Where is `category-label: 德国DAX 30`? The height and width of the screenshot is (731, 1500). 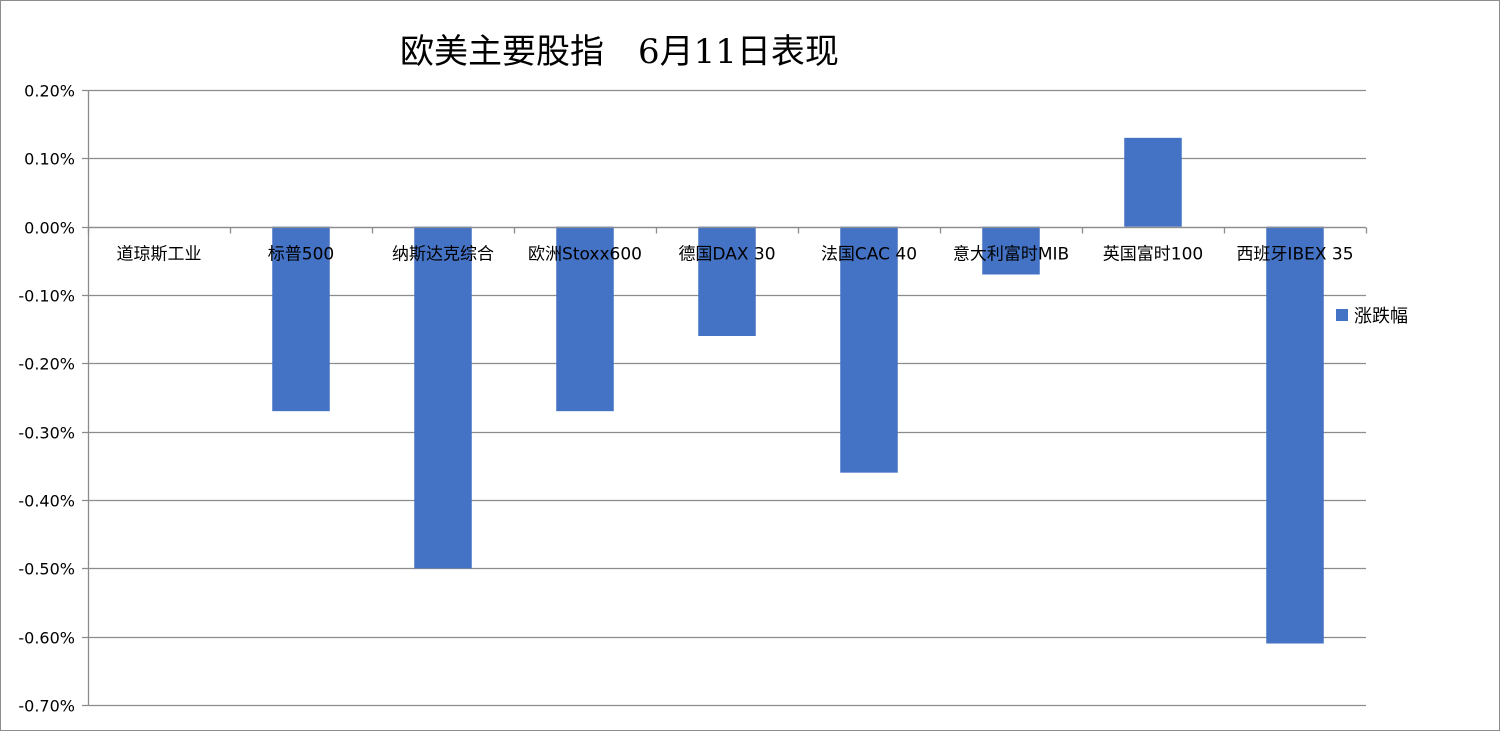 category-label: 德国DAX 30 is located at coordinates (726, 255).